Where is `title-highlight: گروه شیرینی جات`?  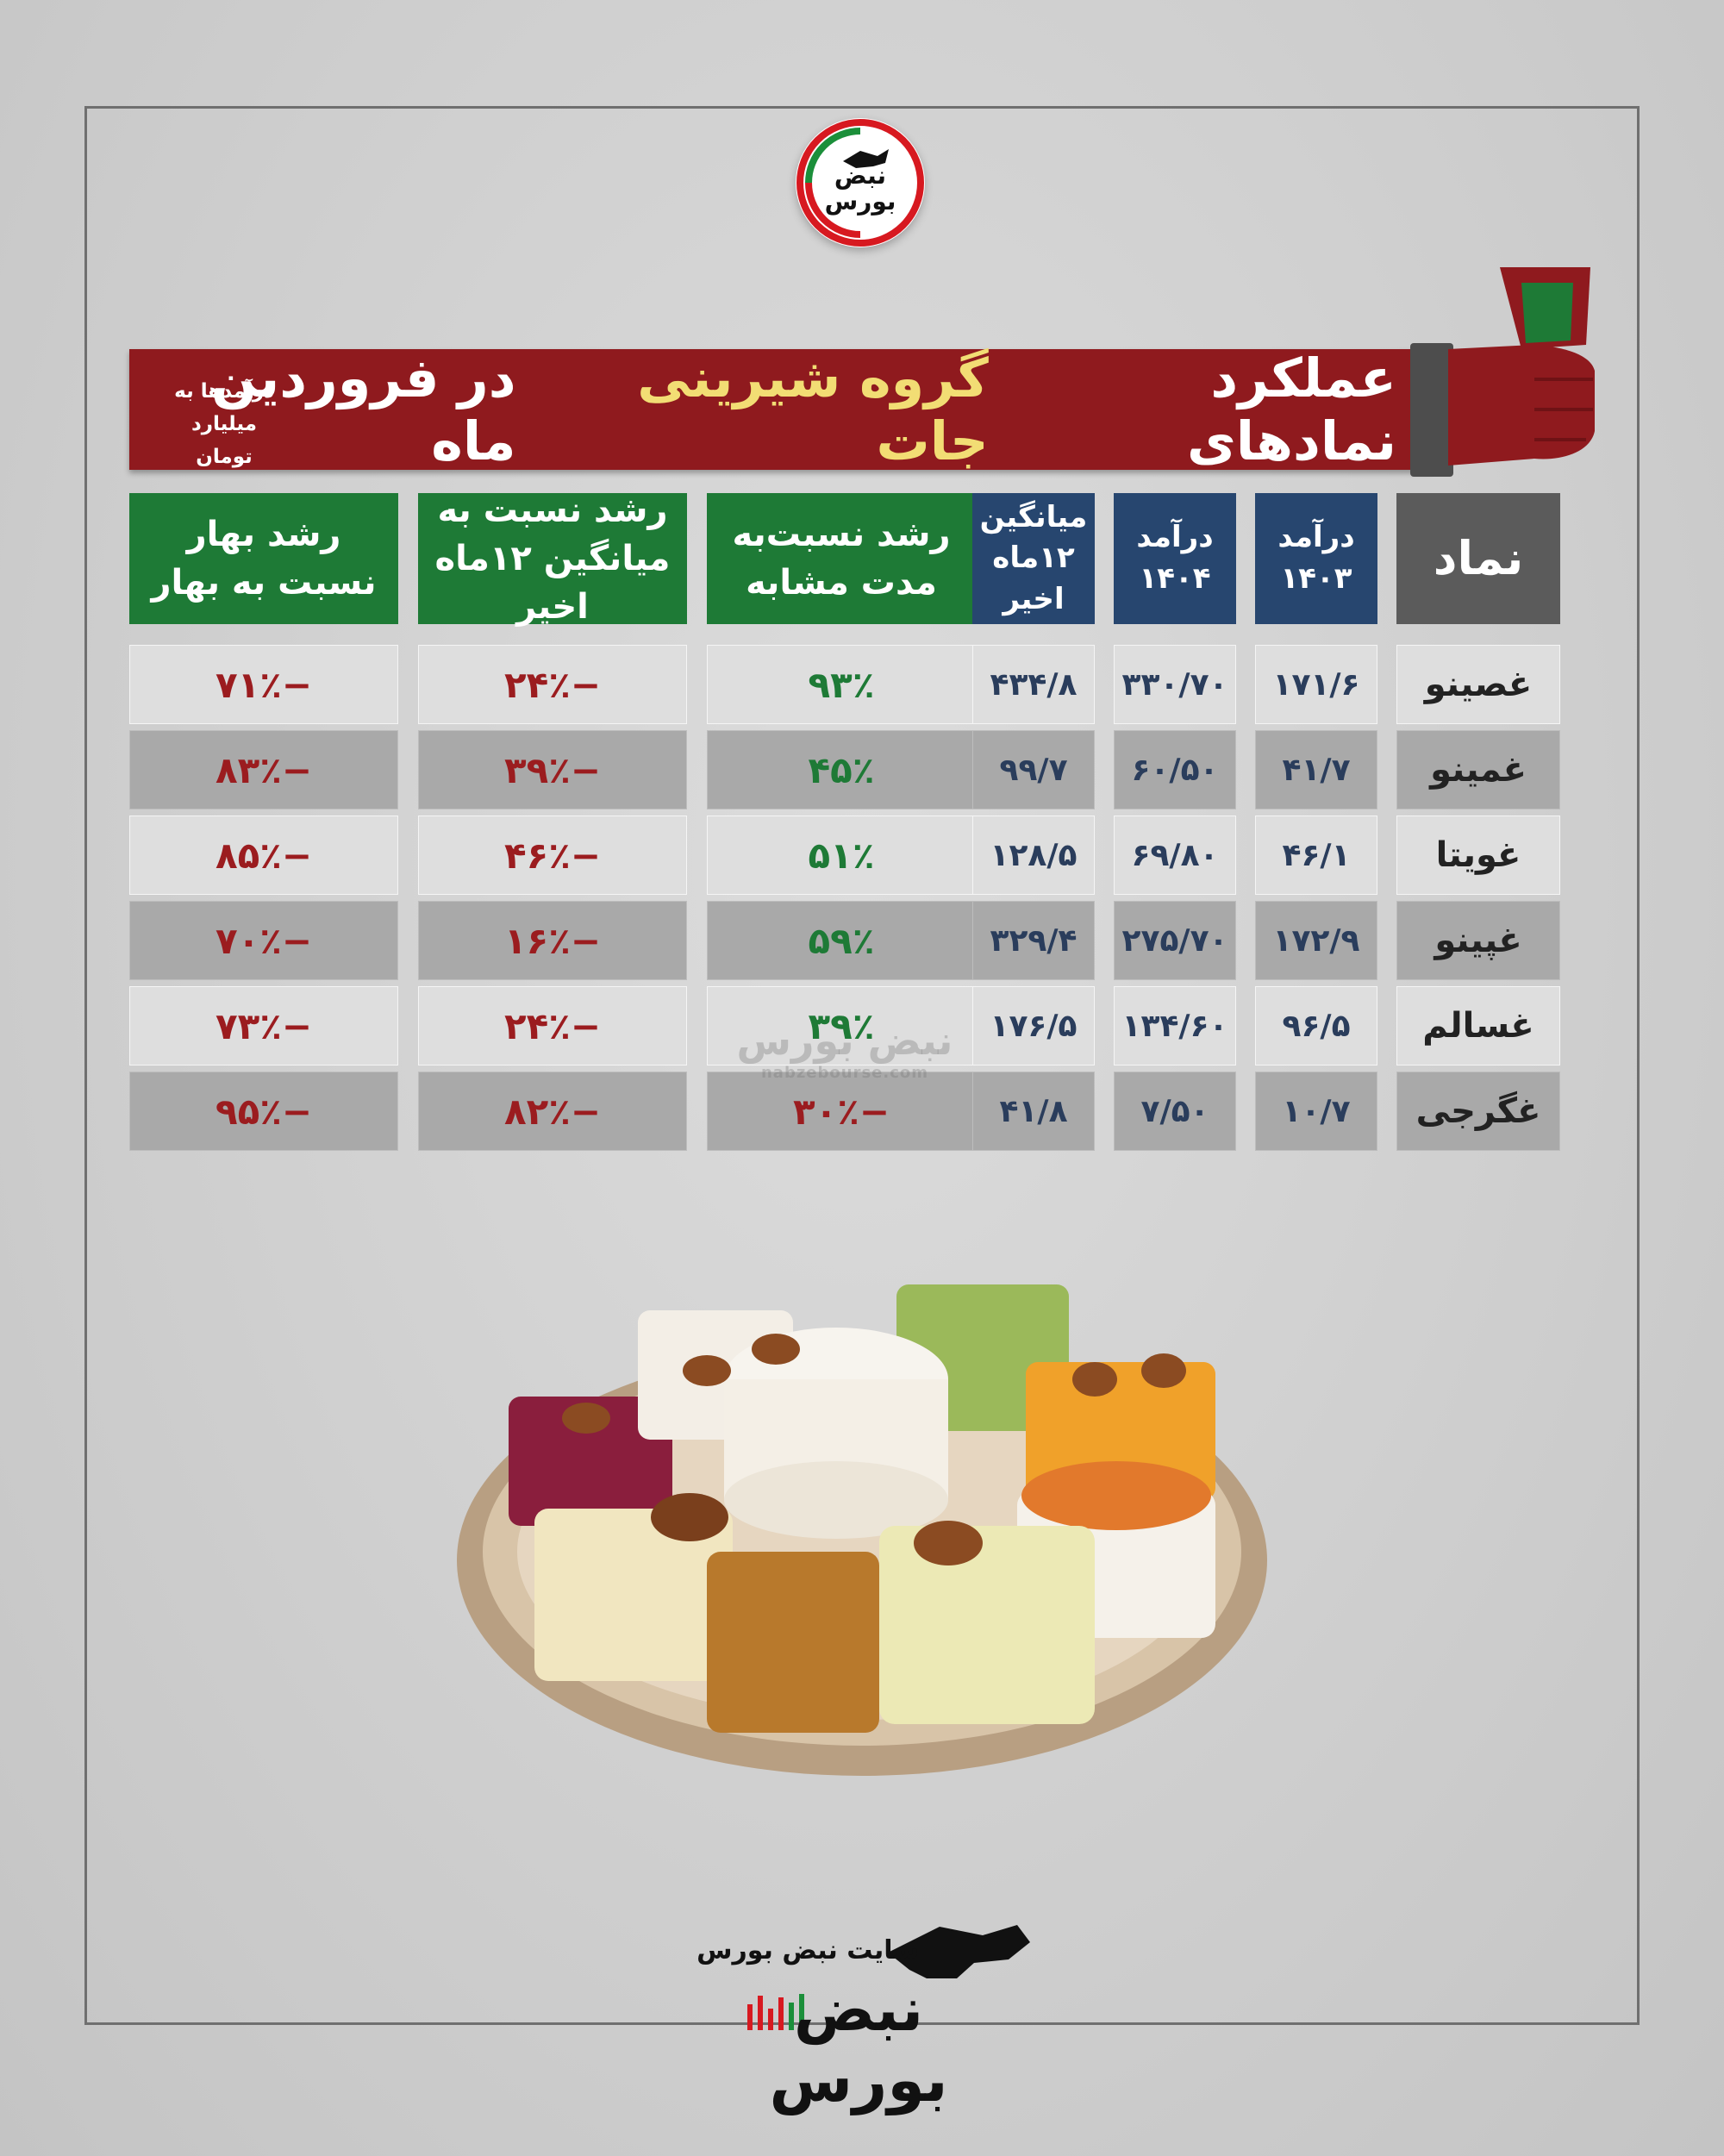 title-highlight: گروه شیرینی جات is located at coordinates (813, 409).